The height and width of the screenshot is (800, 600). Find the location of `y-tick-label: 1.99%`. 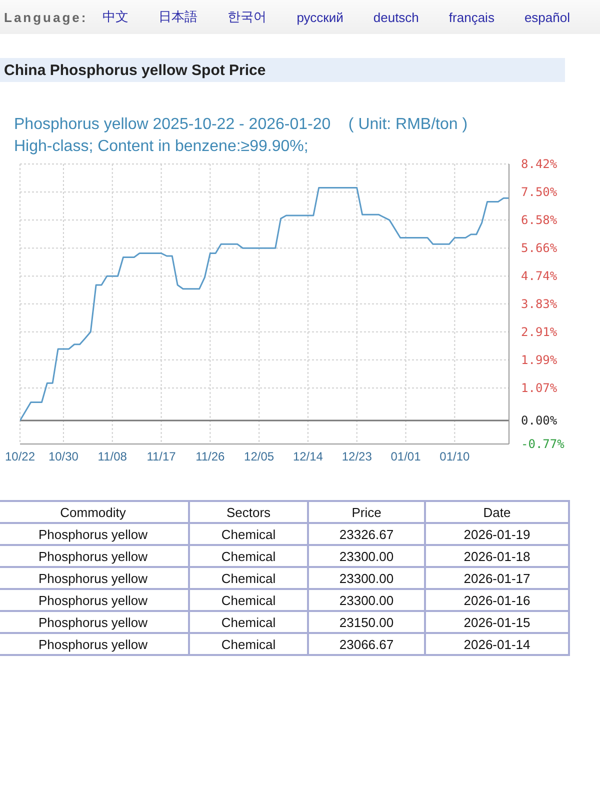

y-tick-label: 1.99% is located at coordinates (539, 359).